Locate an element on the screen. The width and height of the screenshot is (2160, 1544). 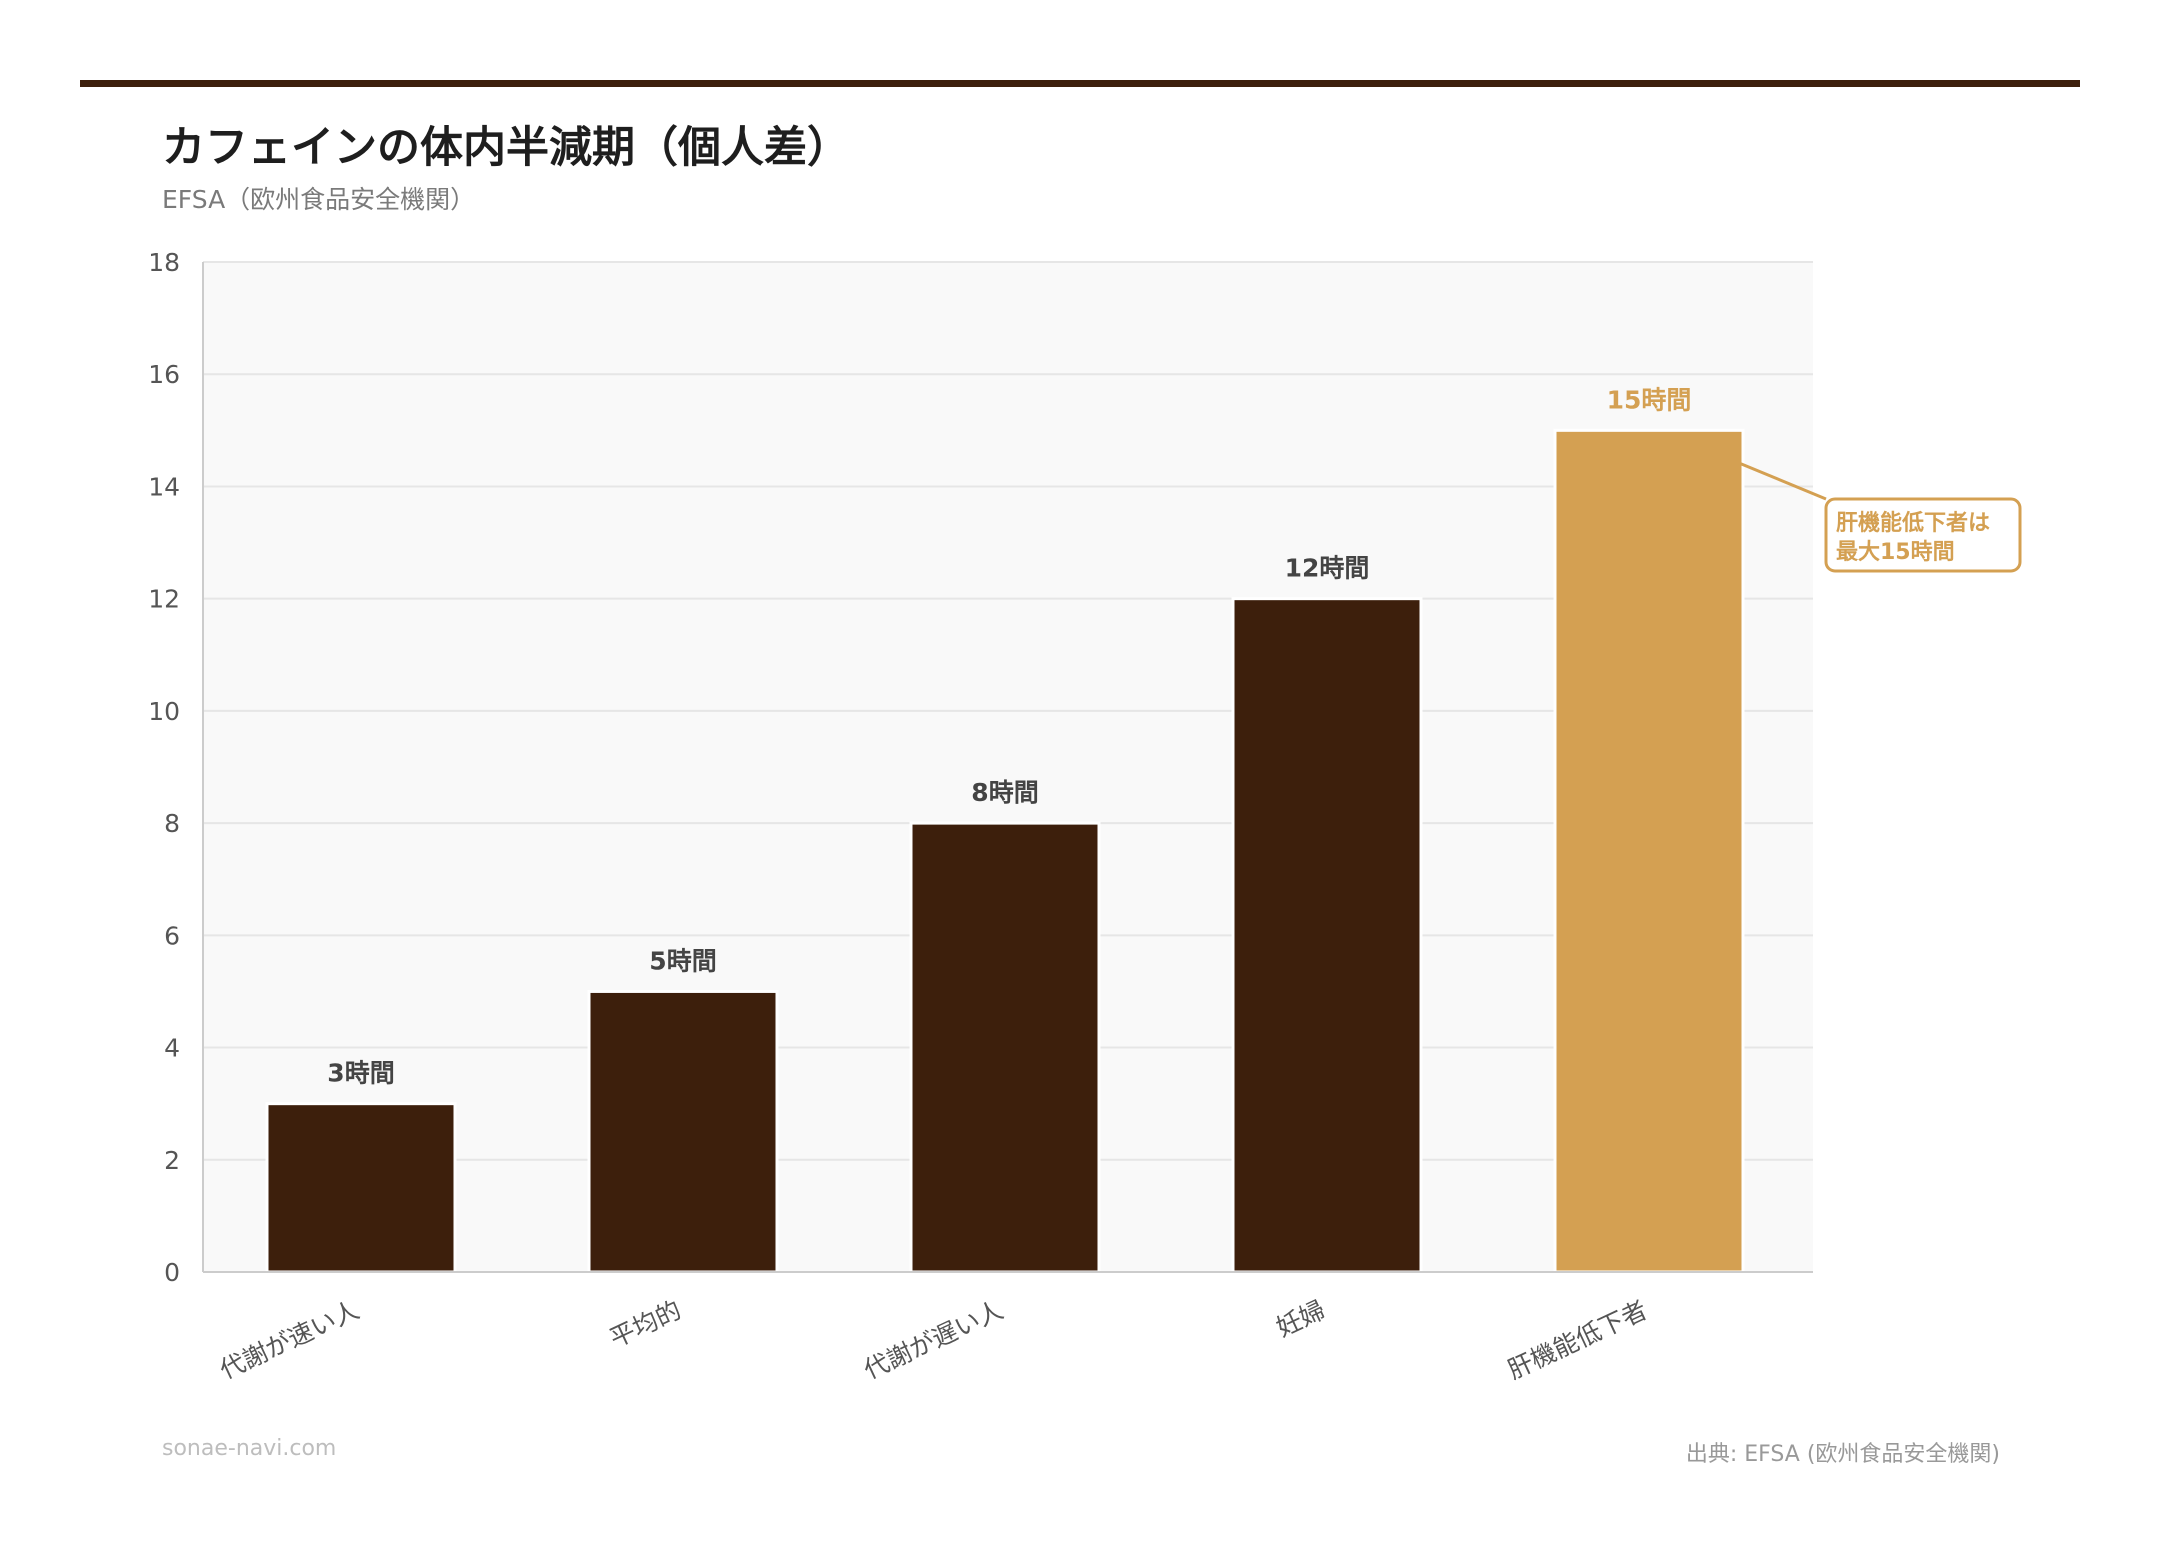
y-axis-ticks: 0 2 4 6 8 10 12 14 16 18 is located at coordinates (164, 767).